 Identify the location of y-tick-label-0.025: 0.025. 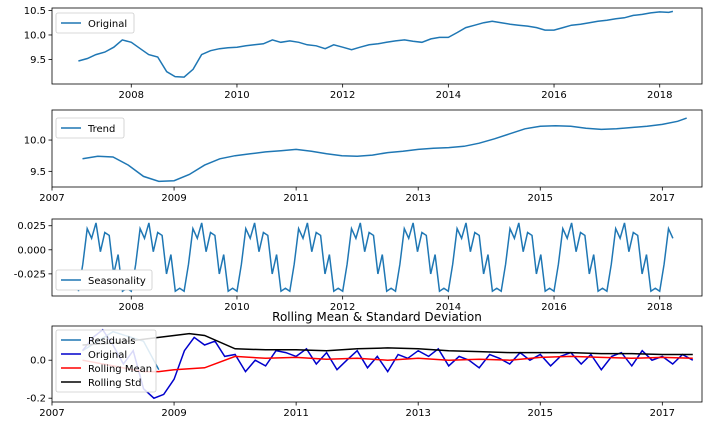
(31, 226).